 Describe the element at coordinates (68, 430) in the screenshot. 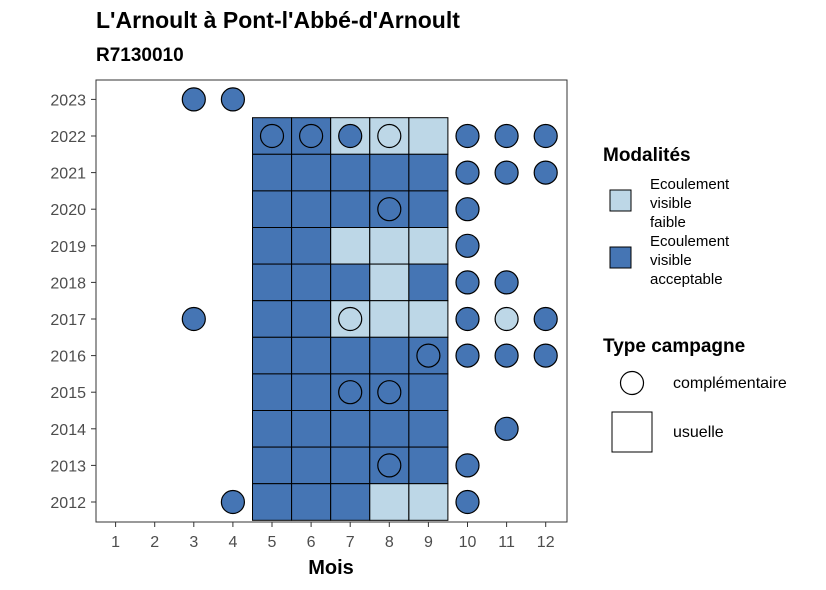

I see `y-tick-label-2014: 2014` at that location.